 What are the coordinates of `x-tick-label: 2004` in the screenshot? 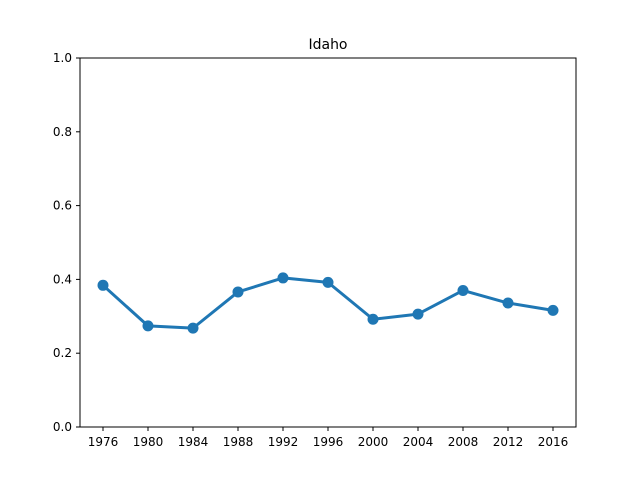 It's located at (418, 442).